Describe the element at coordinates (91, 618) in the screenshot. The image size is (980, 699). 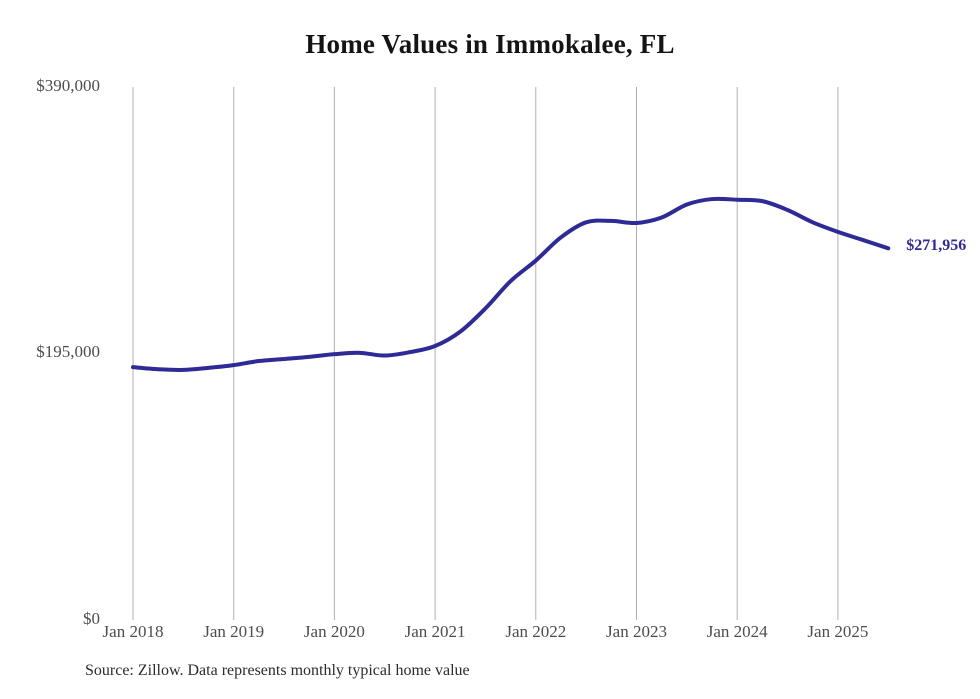
I see `y-axis-tick-0: $0` at that location.